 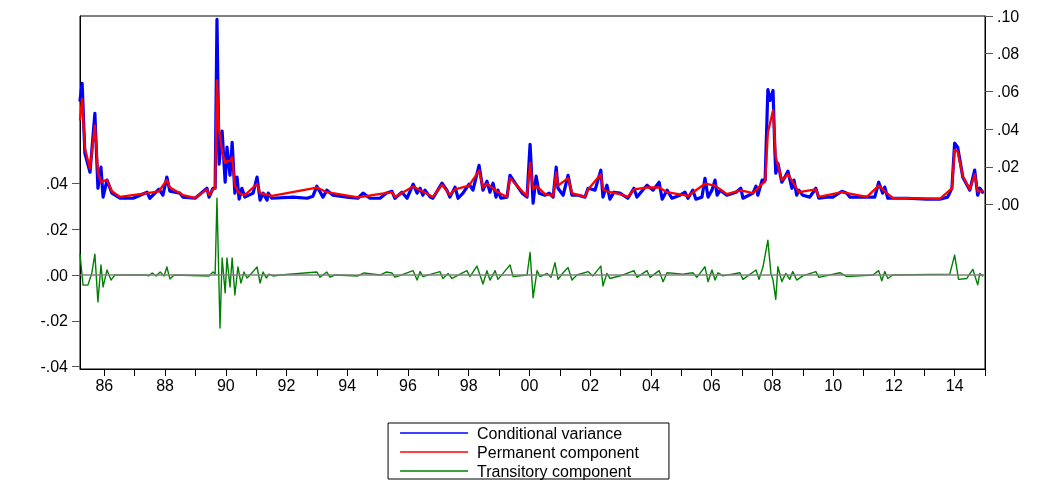 What do you see at coordinates (550, 433) in the screenshot?
I see `legend-label: Conditional variance` at bounding box center [550, 433].